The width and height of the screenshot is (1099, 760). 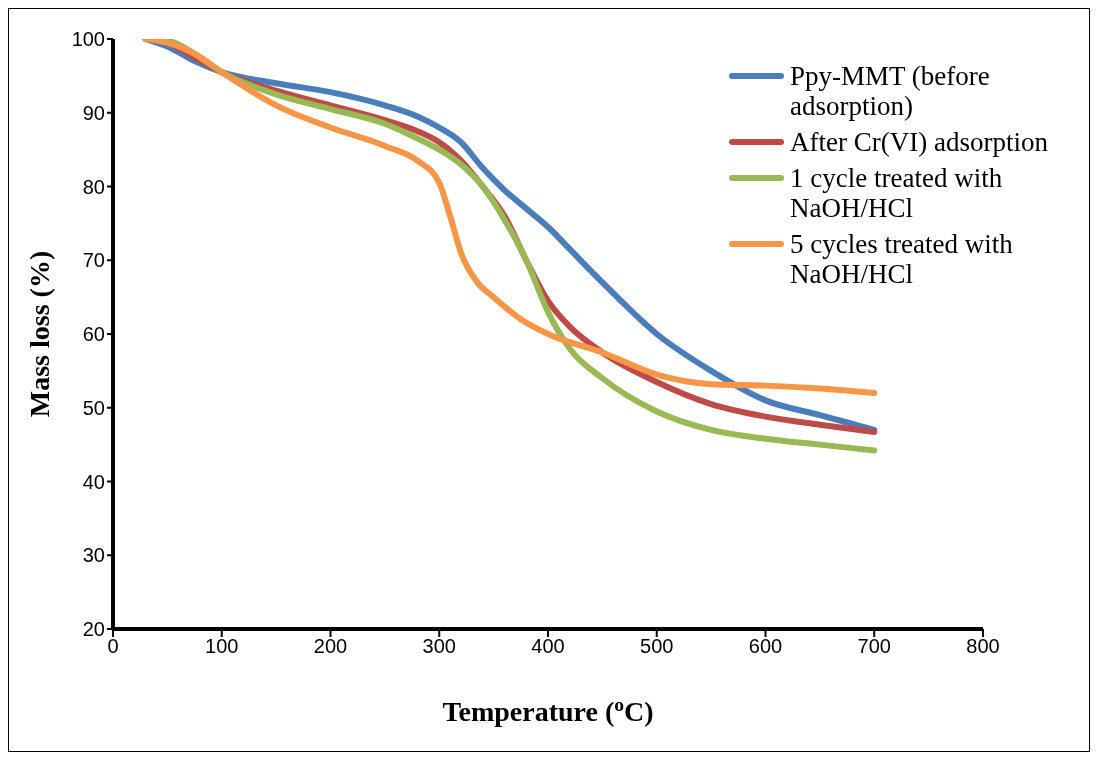 What do you see at coordinates (88, 39) in the screenshot?
I see `y-tick-label: 100` at bounding box center [88, 39].